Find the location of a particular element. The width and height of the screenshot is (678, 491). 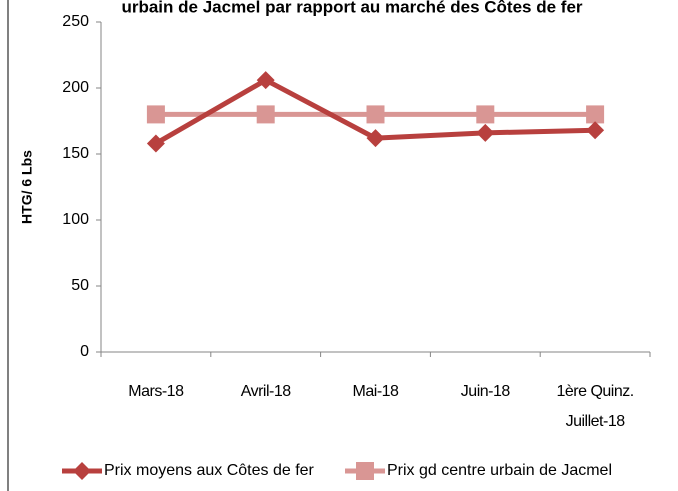

x-tick-label: 1ère Quinz. Juillet-18 is located at coordinates (595, 406).